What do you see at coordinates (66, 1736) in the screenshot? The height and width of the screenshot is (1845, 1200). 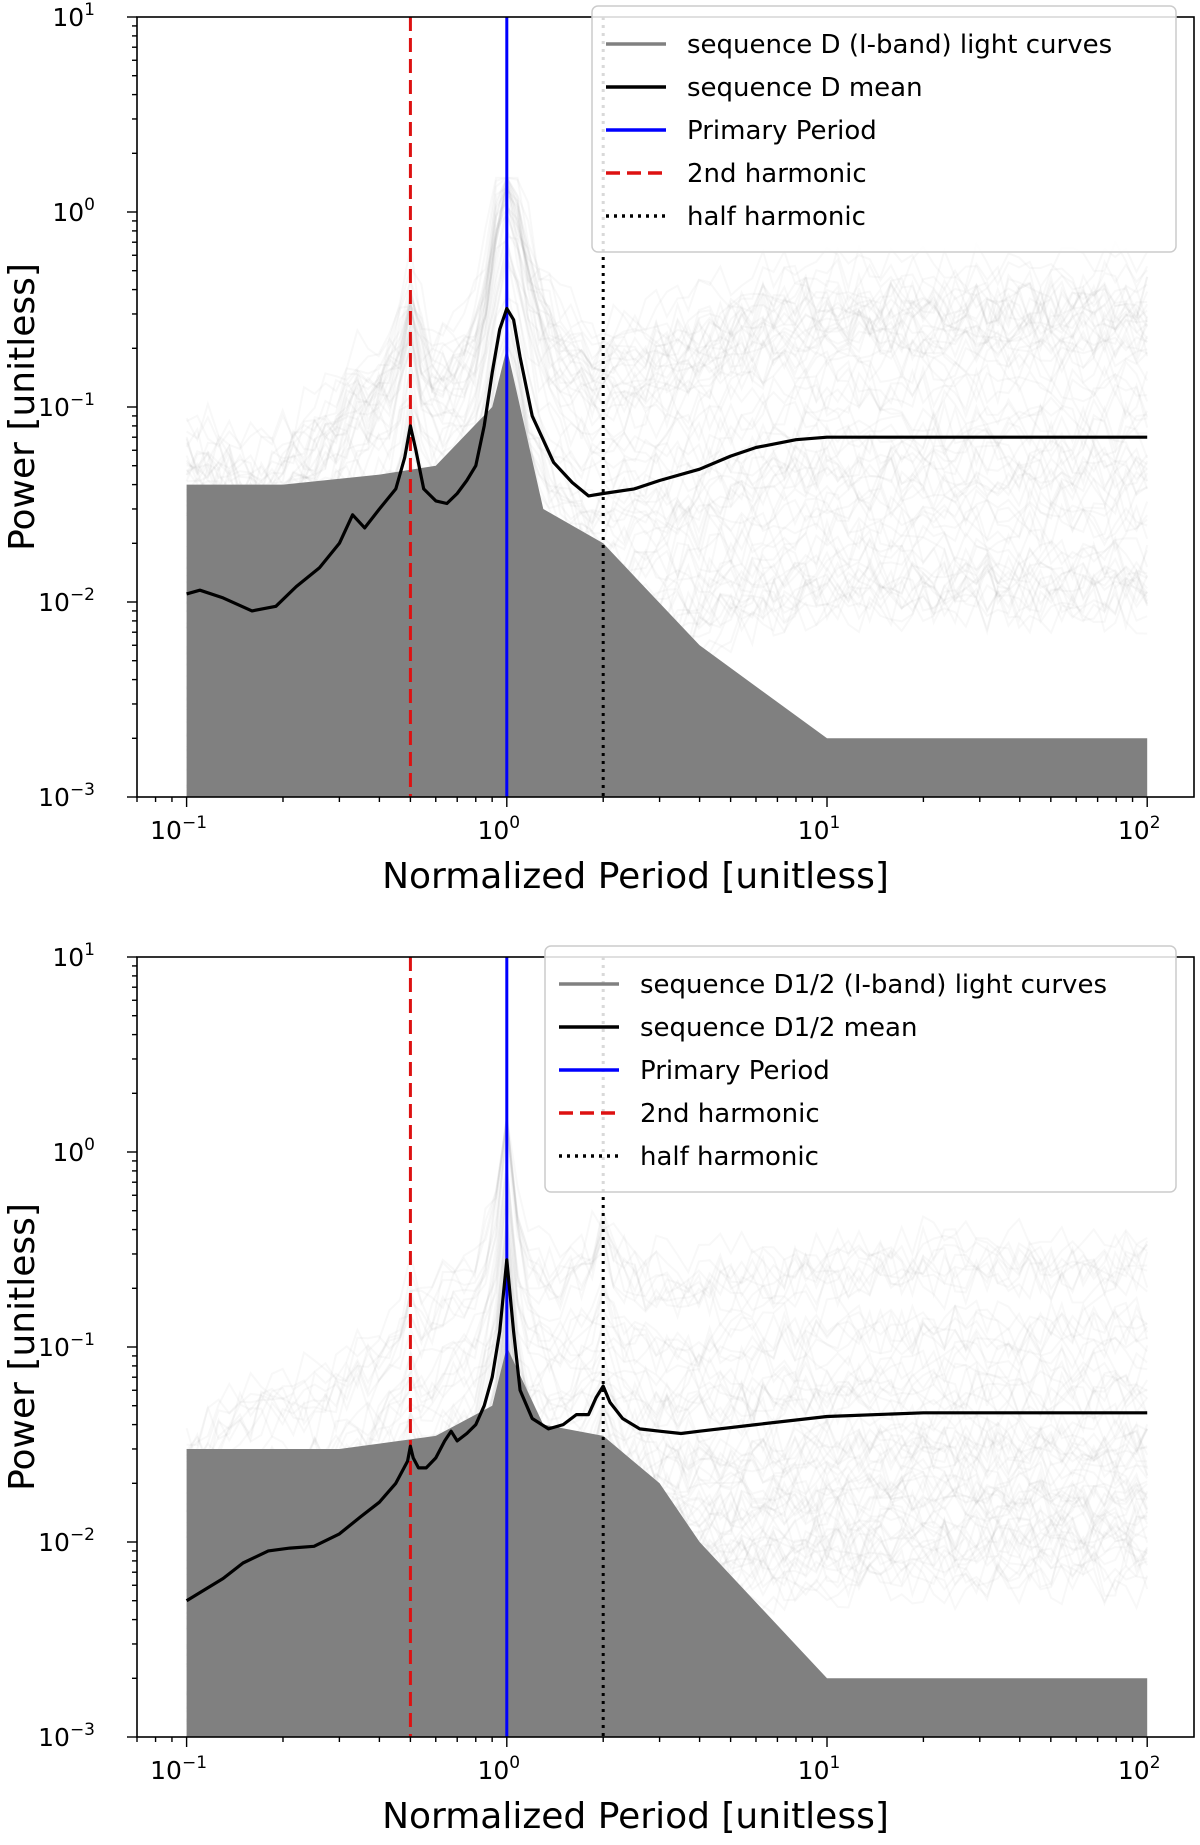 I see `y-tick-label: 10⁻³` at bounding box center [66, 1736].